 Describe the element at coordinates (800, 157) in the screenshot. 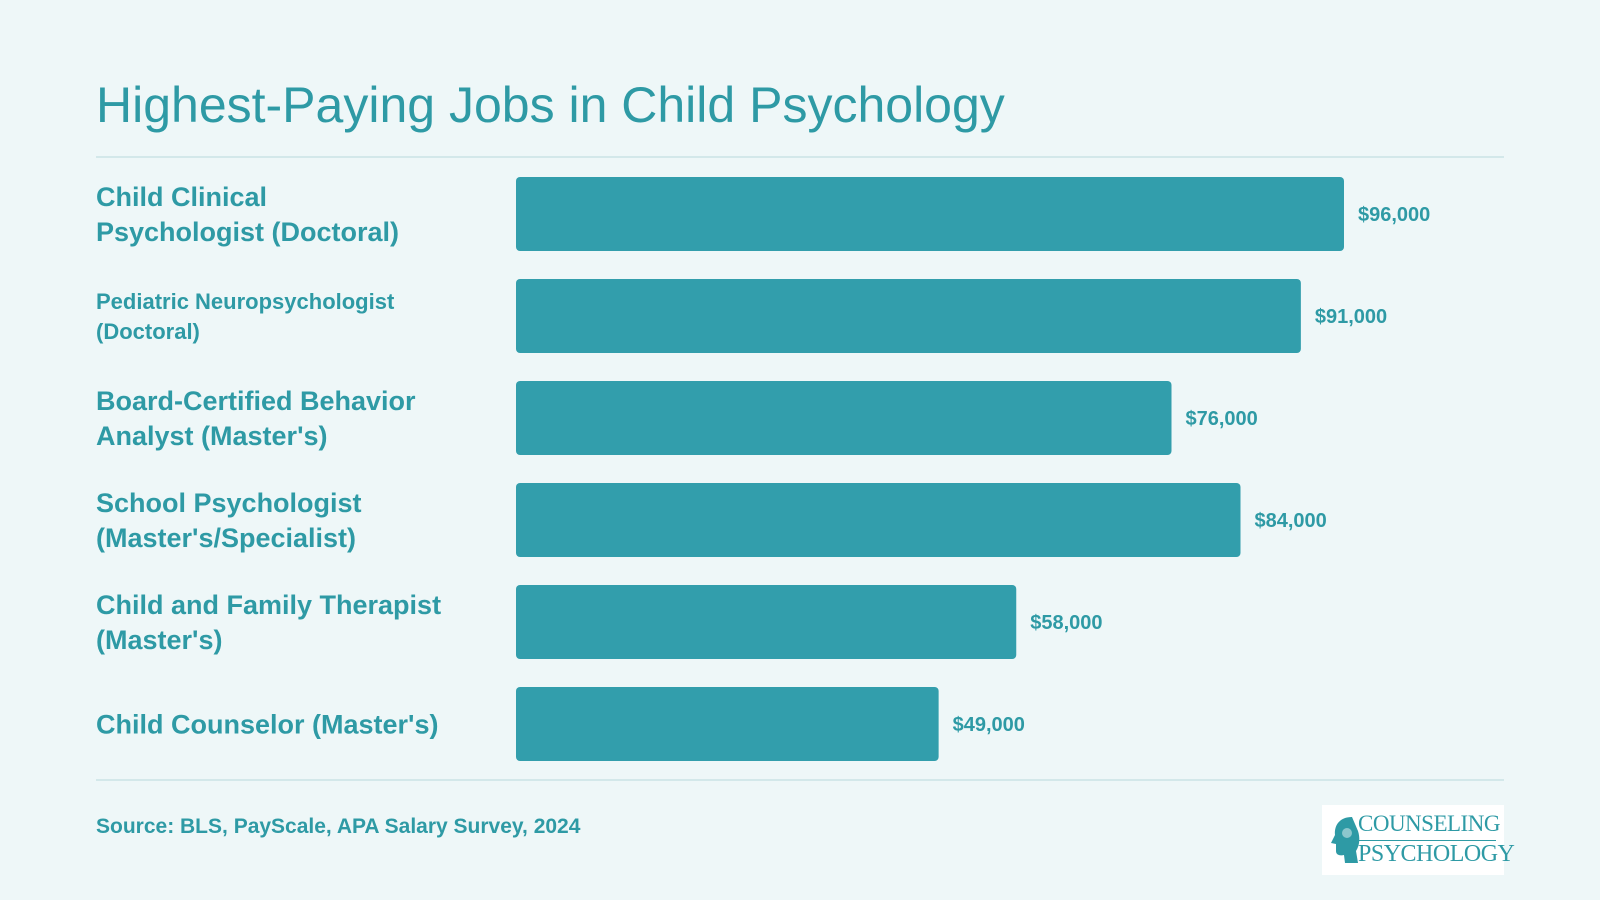

I see `top-divider` at that location.